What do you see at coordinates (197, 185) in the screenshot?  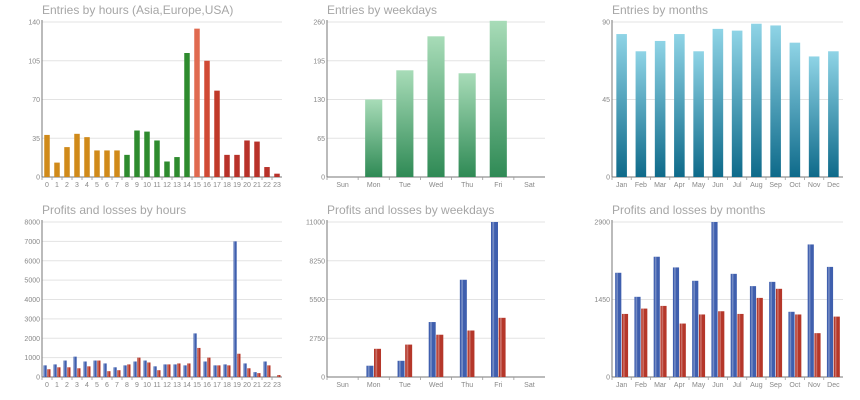 I see `x-tick-label: 15` at bounding box center [197, 185].